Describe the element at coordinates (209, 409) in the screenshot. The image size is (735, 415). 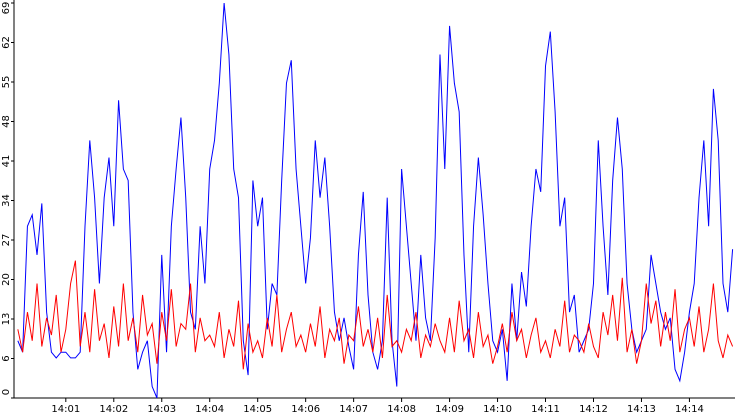
I see `x-tick-label: 14:04` at that location.